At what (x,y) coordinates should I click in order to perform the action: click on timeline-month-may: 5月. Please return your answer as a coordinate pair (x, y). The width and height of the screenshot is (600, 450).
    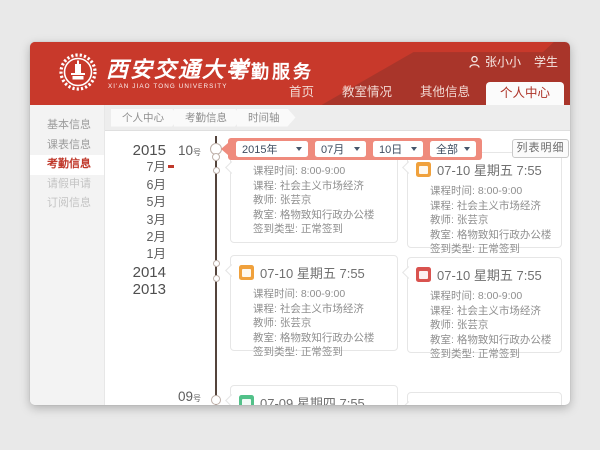
    Looking at the image, I should click on (156, 202).